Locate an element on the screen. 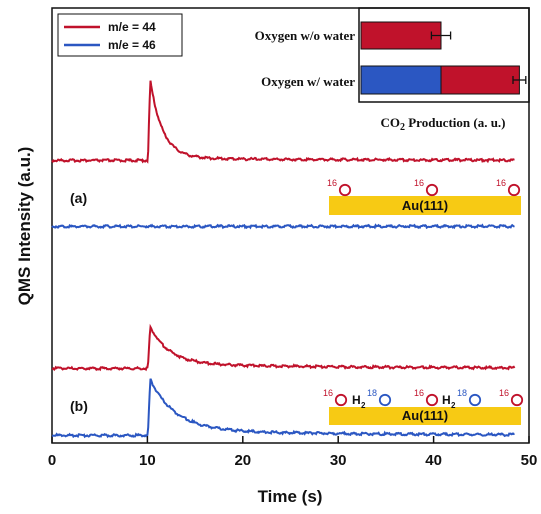 This screenshot has width=541, height=514. trace-b-m44 is located at coordinates (283, 347).